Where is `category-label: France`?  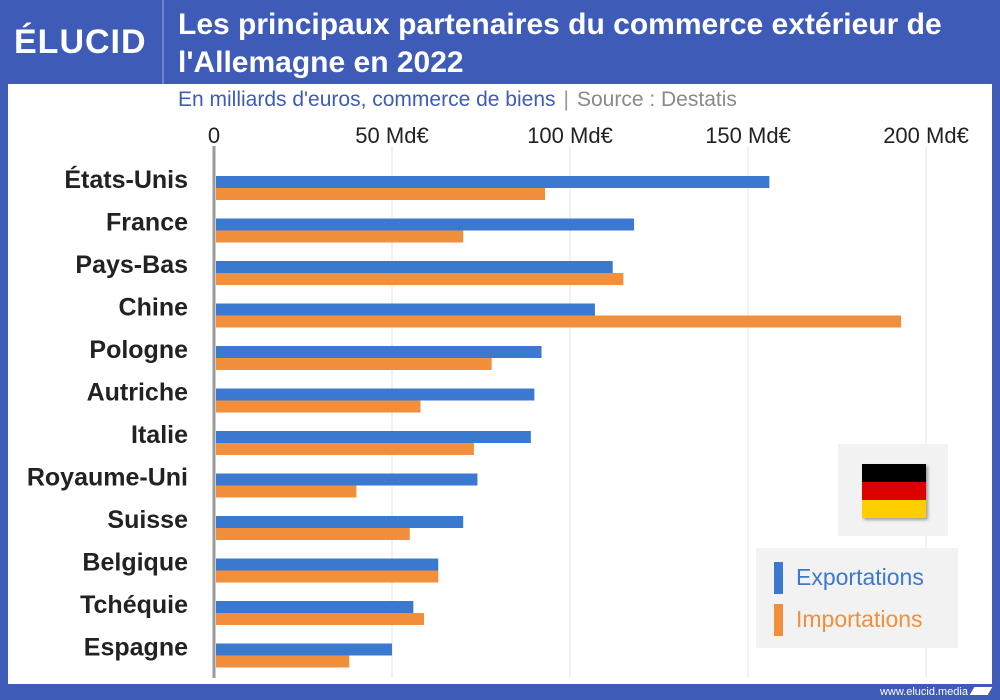 category-label: France is located at coordinates (147, 223).